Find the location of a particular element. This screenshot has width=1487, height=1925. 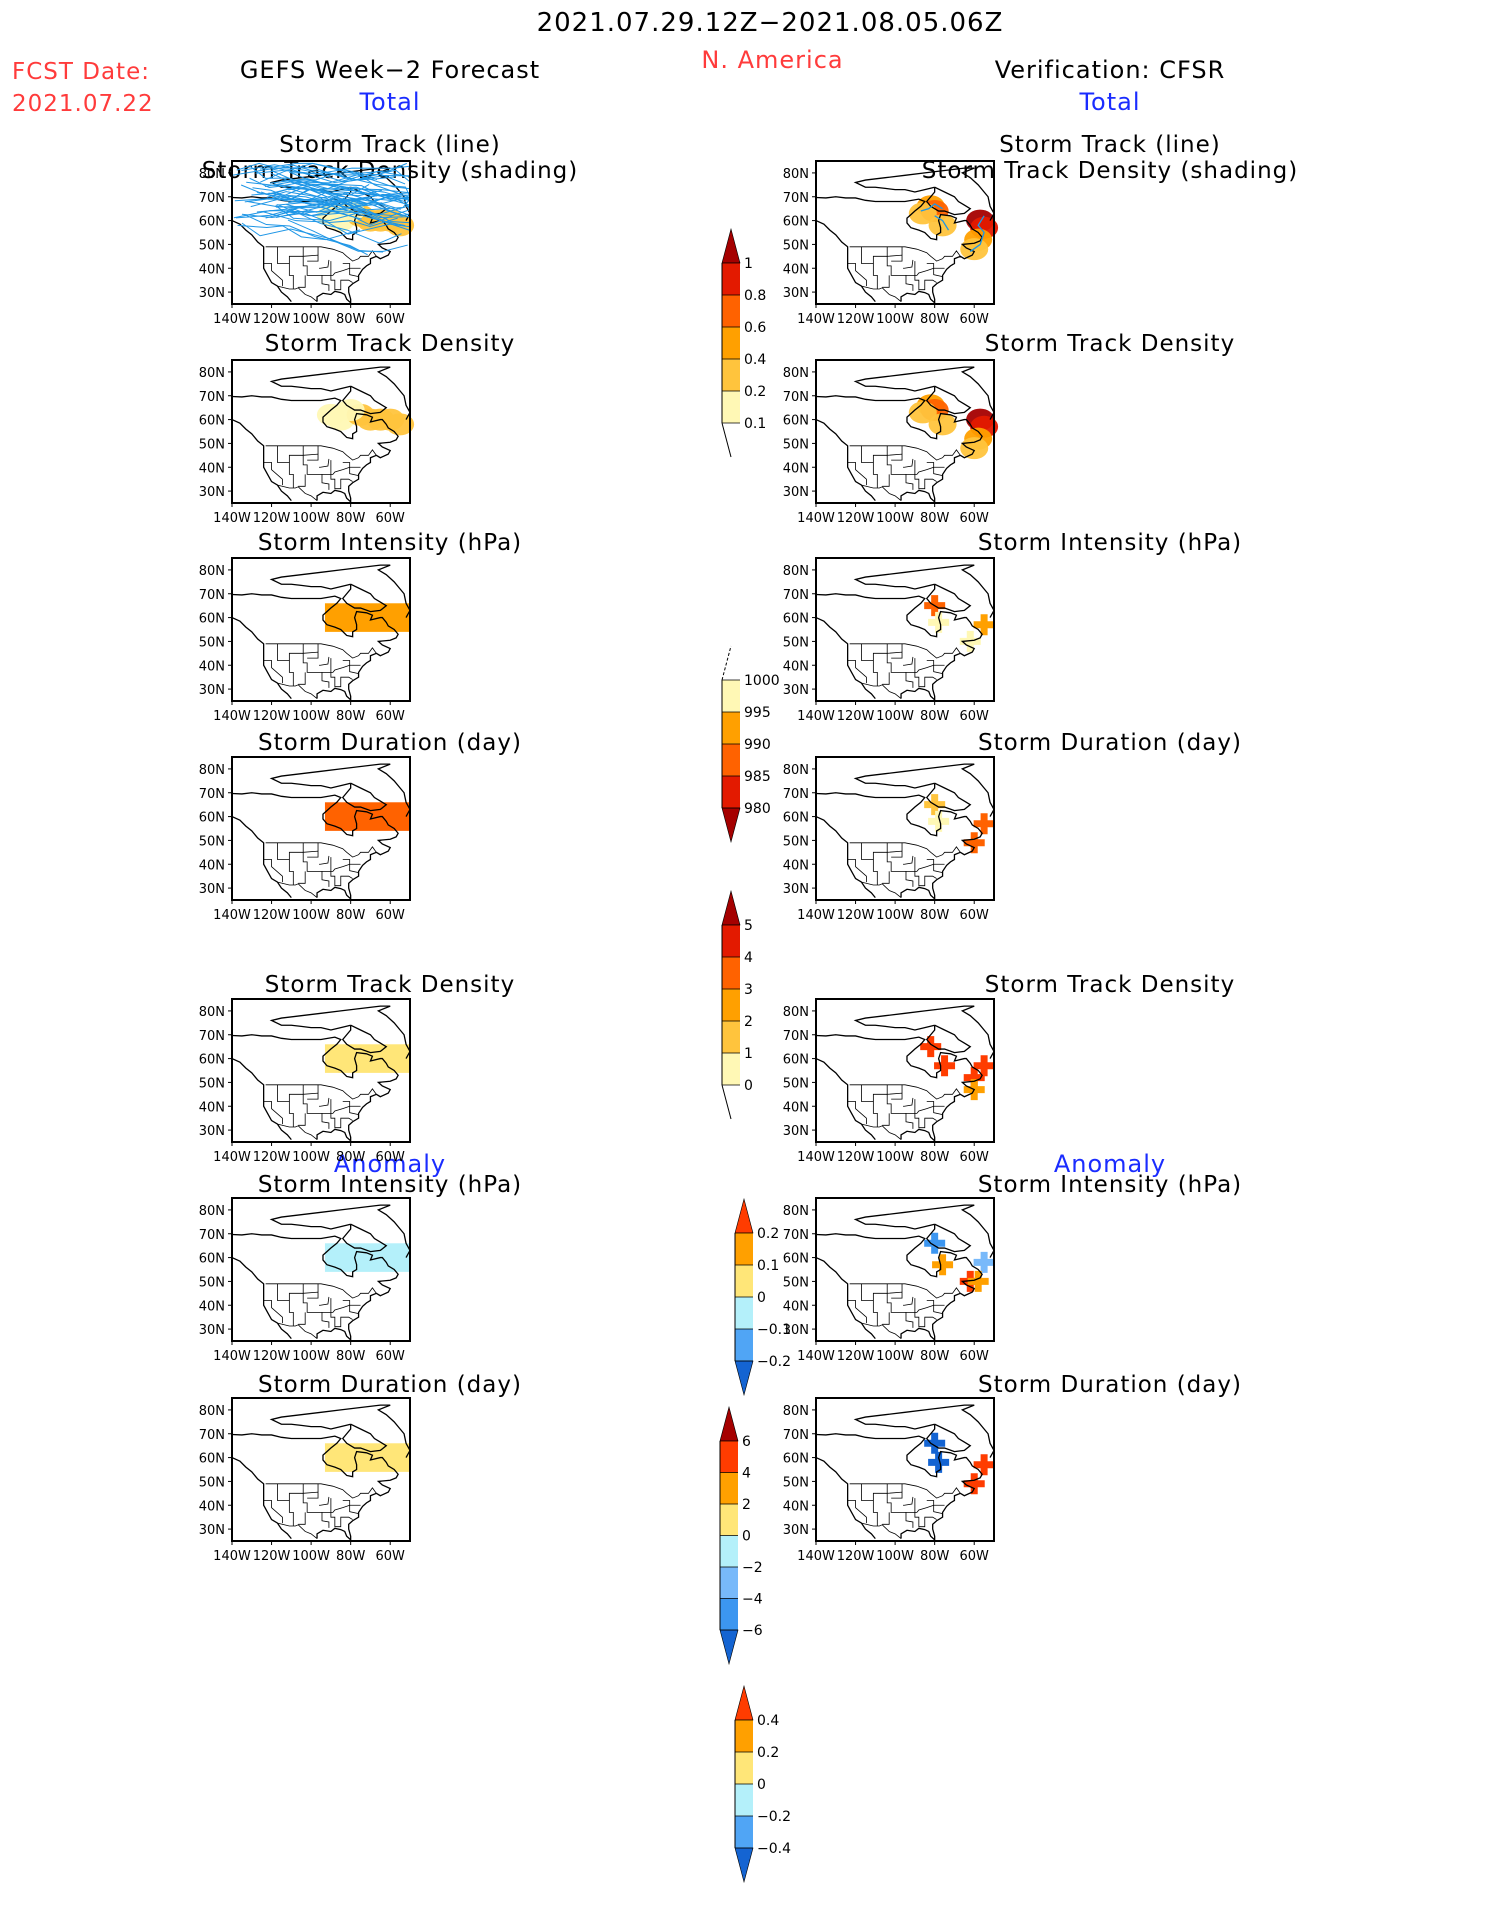

cfsr-intensity-anom-borders is located at coordinates (904, 1311).